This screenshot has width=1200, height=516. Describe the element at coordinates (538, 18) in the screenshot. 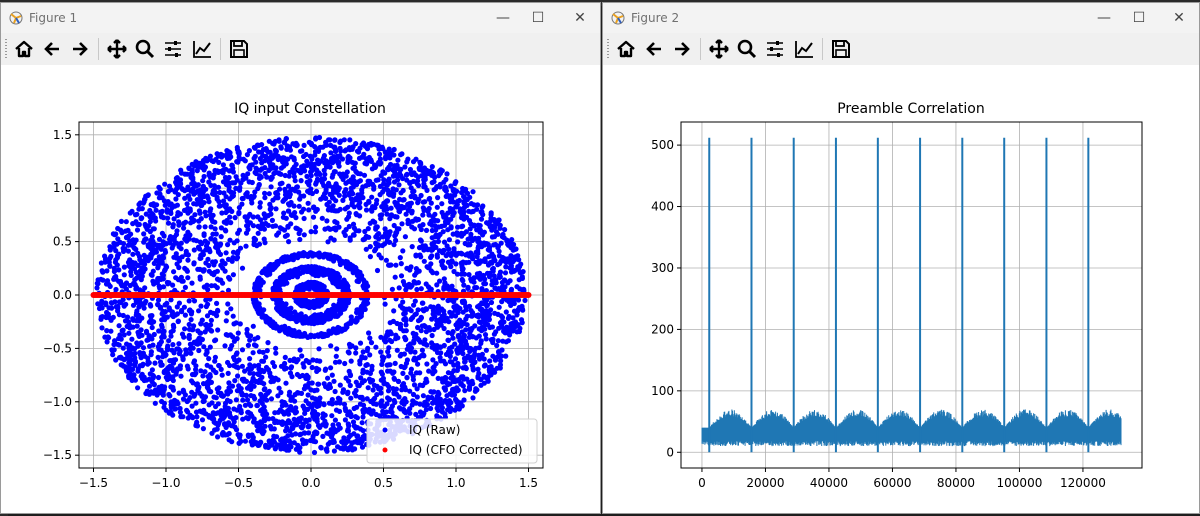

I see `maximize-button: ☐` at that location.